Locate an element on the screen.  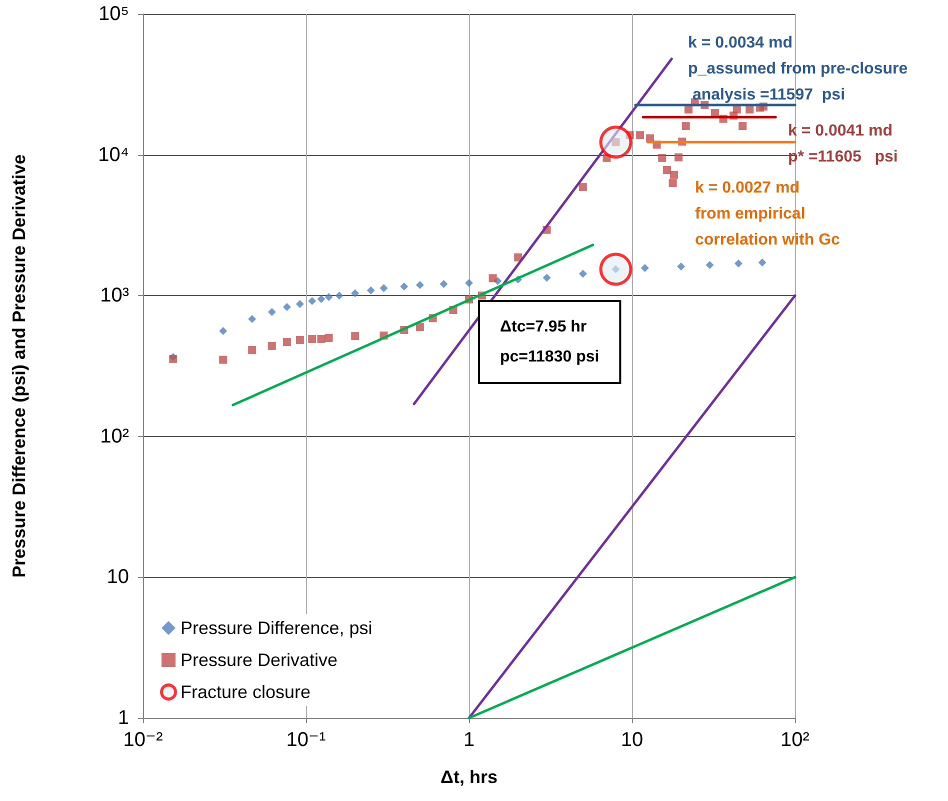
annotation: Δtc=7.95 hr pc=11830 psi is located at coordinates (550, 342).